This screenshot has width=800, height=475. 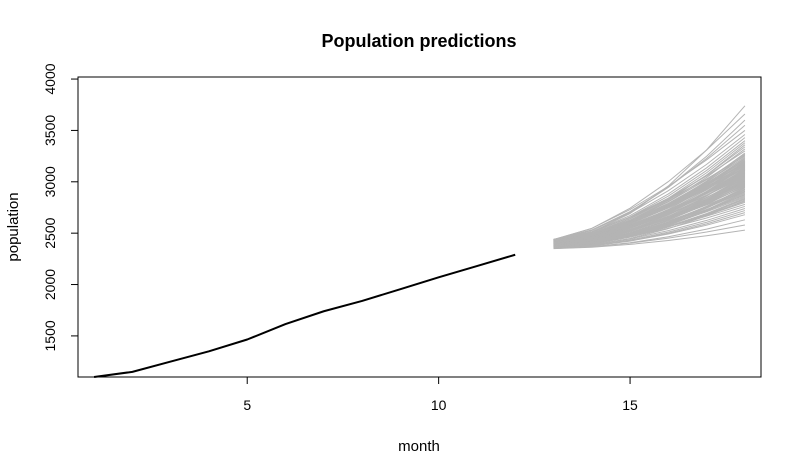 What do you see at coordinates (418, 41) in the screenshot?
I see `chart-title: Population predictions` at bounding box center [418, 41].